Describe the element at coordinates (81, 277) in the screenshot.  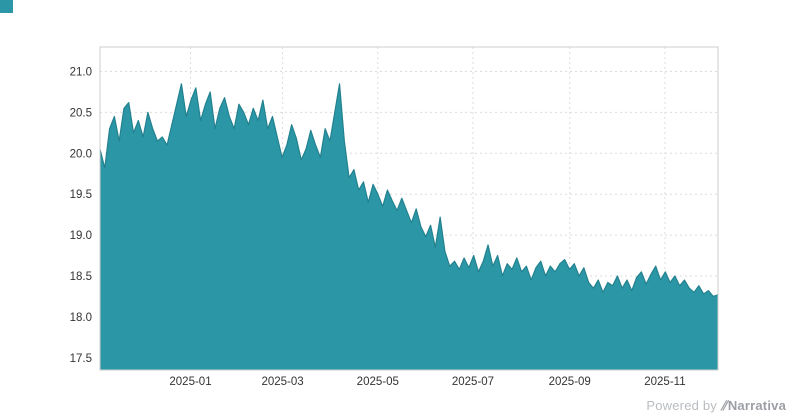
I see `y-tick-label: 18.5` at that location.